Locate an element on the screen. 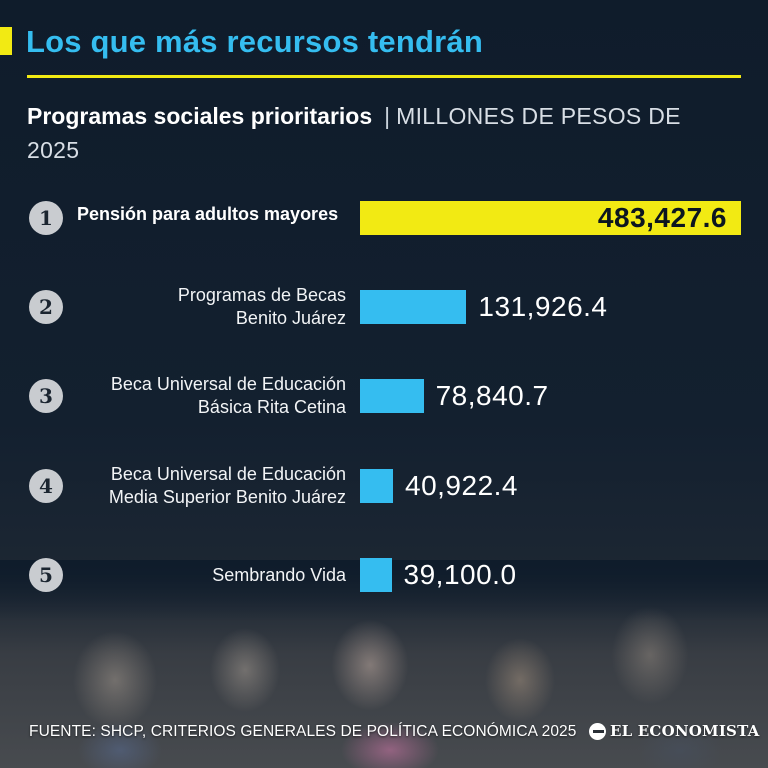 Image resolution: width=768 pixels, height=768 pixels. rank-badge: 2 is located at coordinates (46, 307).